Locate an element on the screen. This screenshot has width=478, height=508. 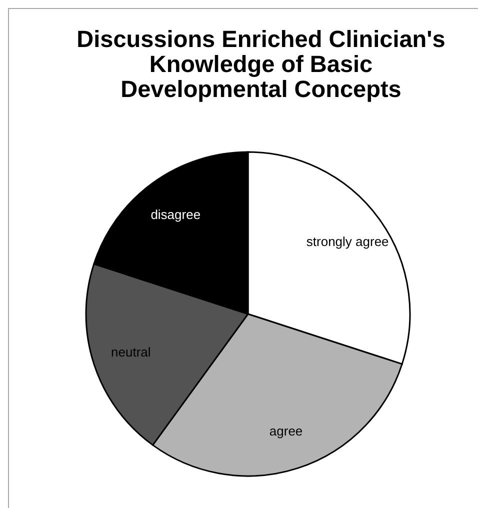
slice-label: neutral is located at coordinates (131, 352).